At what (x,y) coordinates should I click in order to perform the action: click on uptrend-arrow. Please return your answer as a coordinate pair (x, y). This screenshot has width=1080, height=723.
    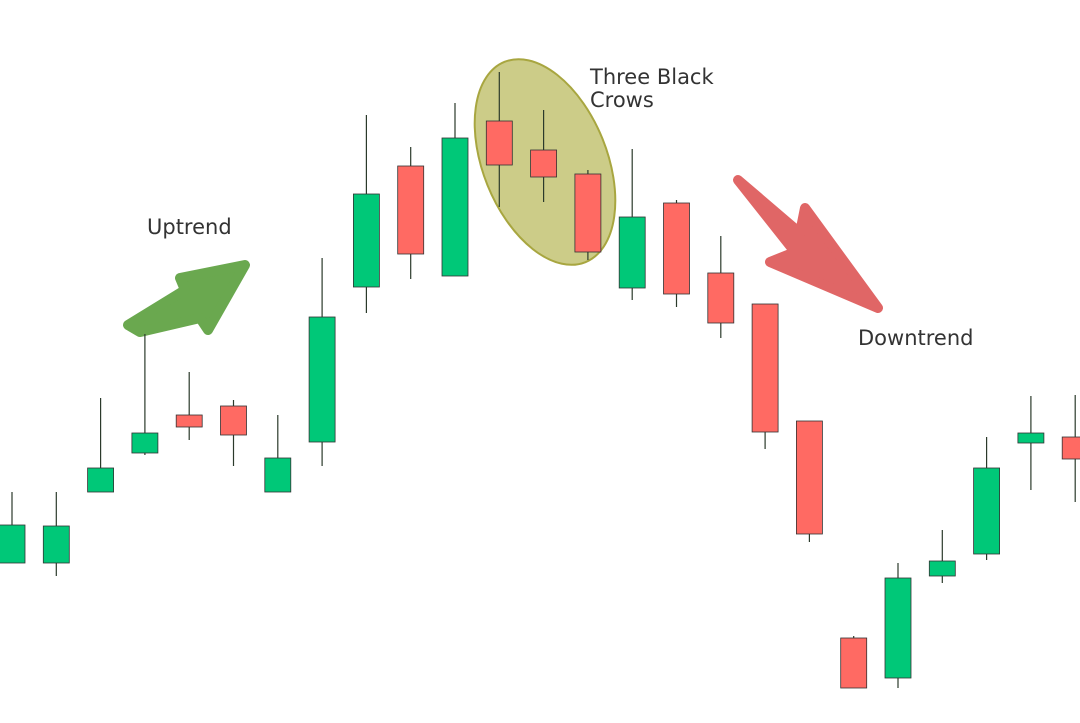
    Looking at the image, I should click on (186, 298).